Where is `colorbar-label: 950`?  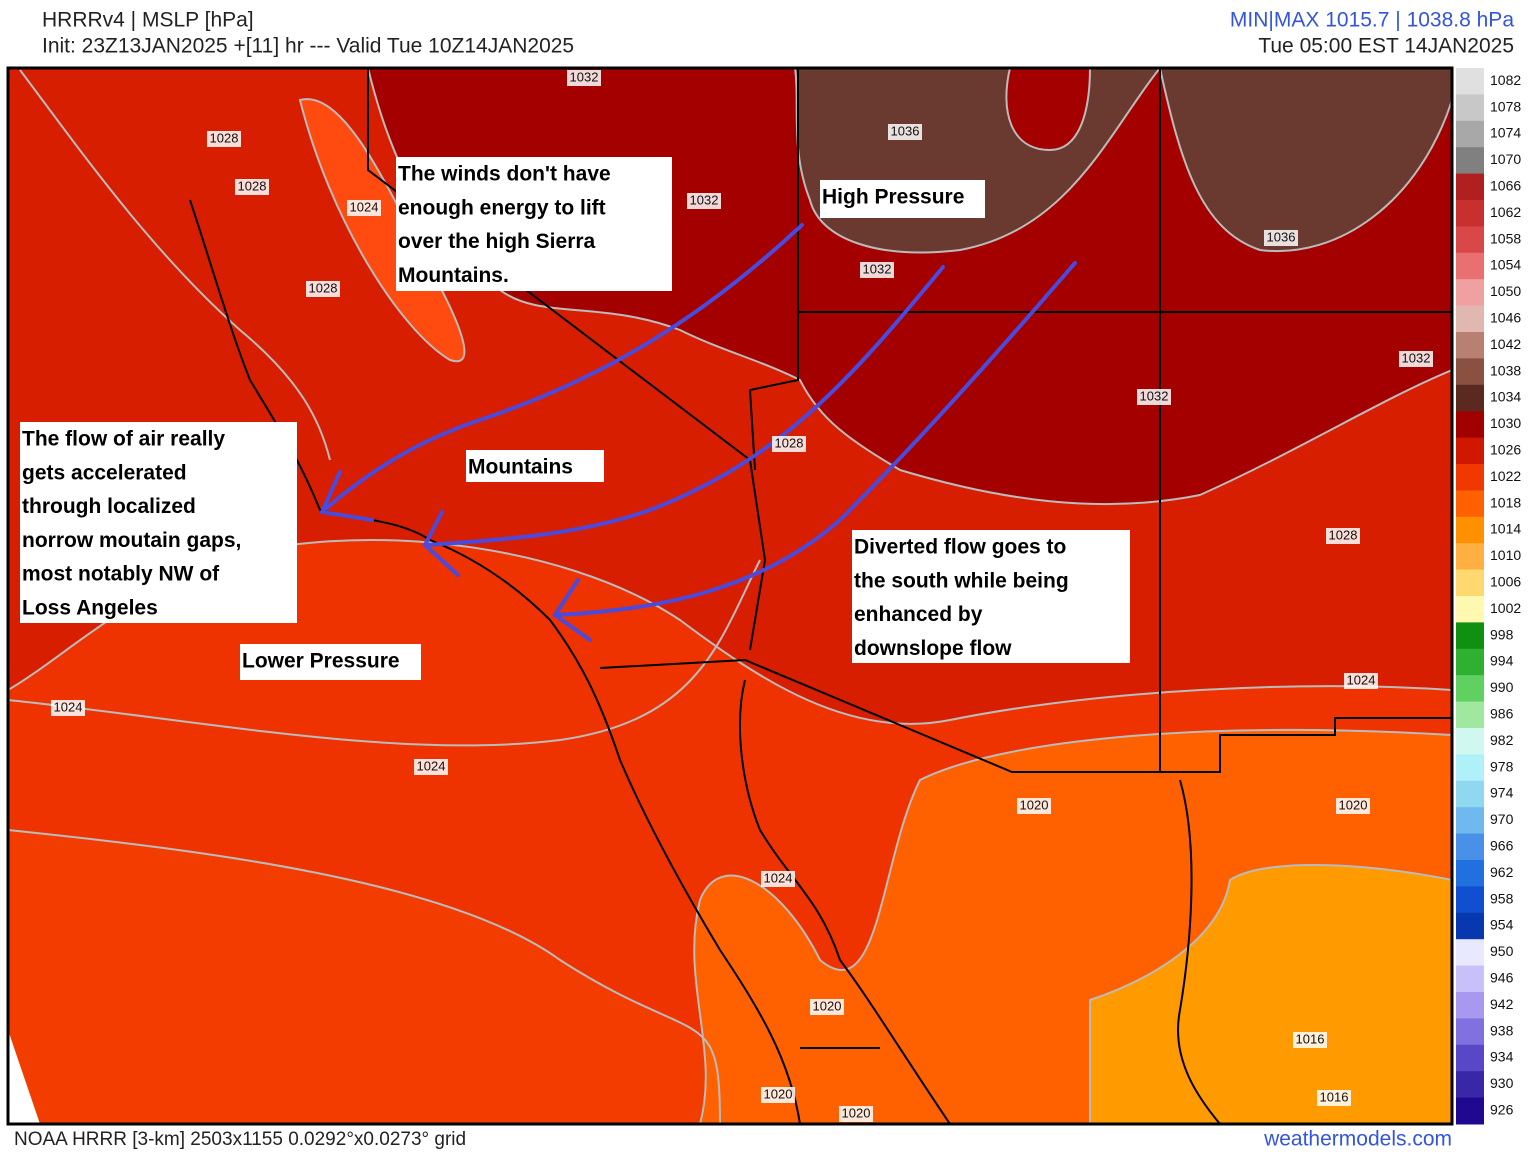
colorbar-label: 950 is located at coordinates (1502, 951).